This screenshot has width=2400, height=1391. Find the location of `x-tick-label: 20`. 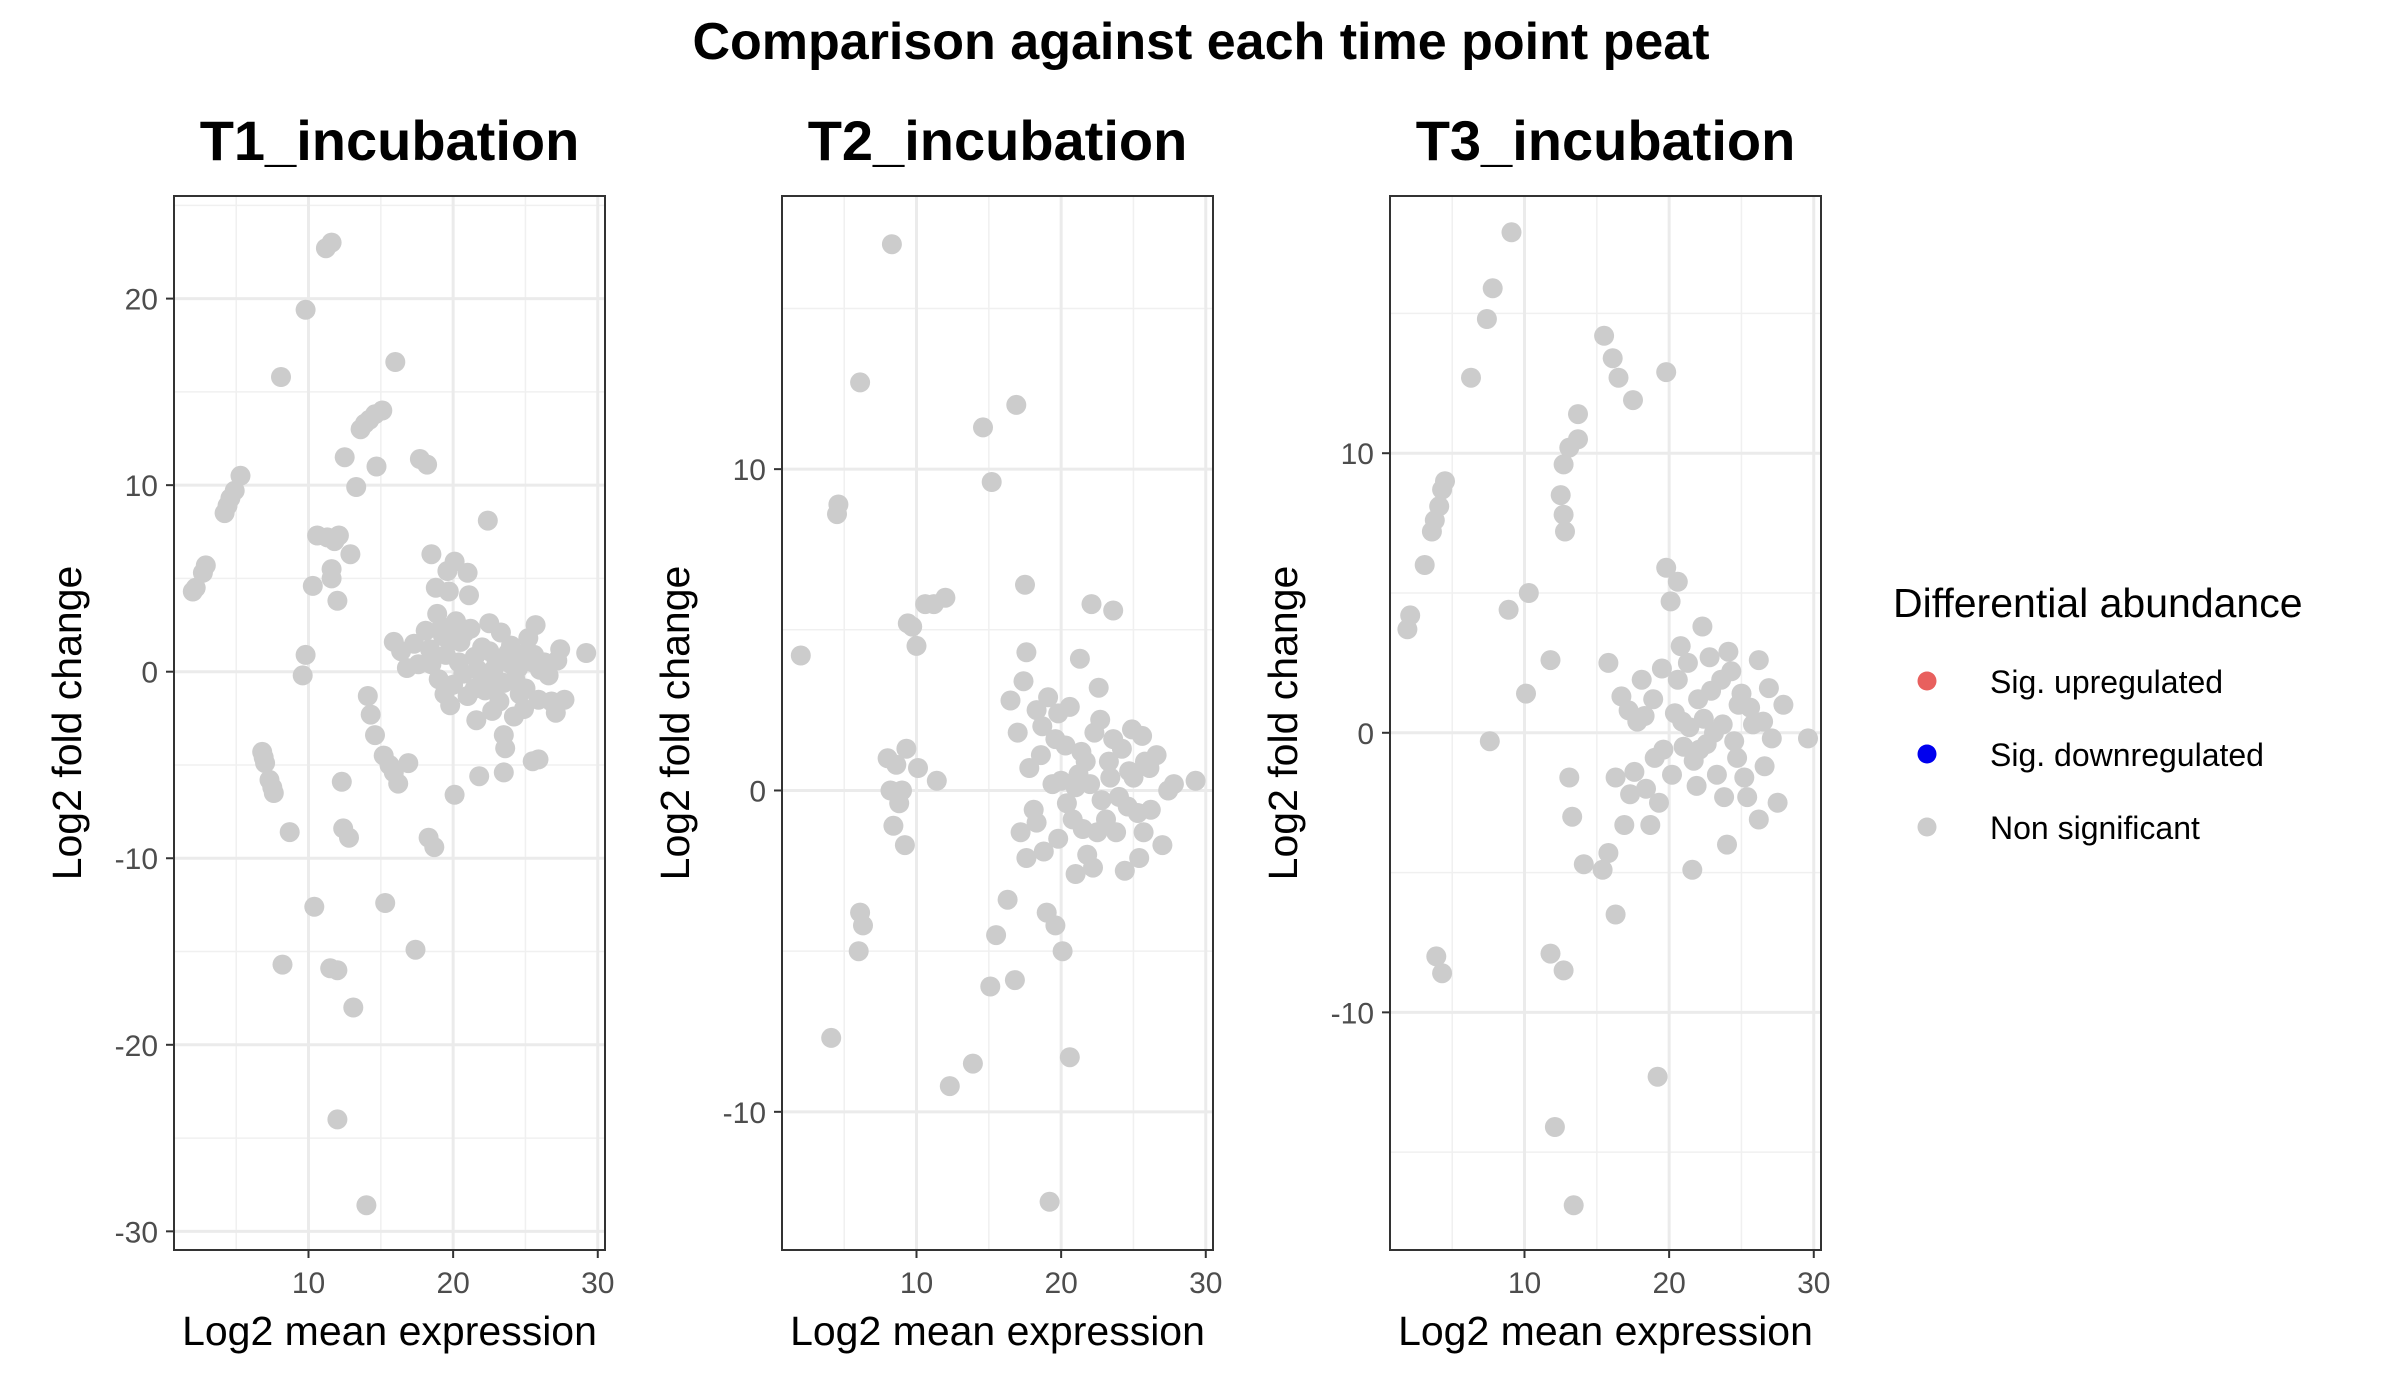

x-tick-label: 20 is located at coordinates (1668, 1283).